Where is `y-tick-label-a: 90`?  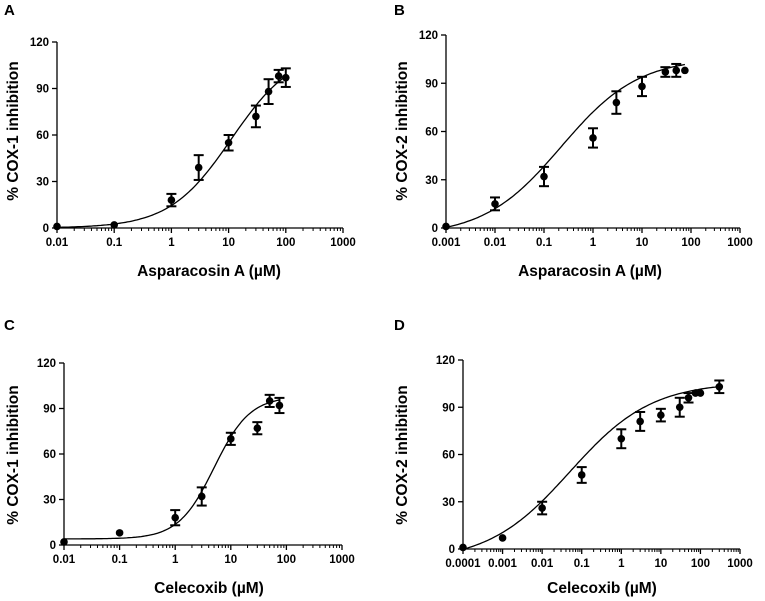 y-tick-label-a: 90 is located at coordinates (42, 90).